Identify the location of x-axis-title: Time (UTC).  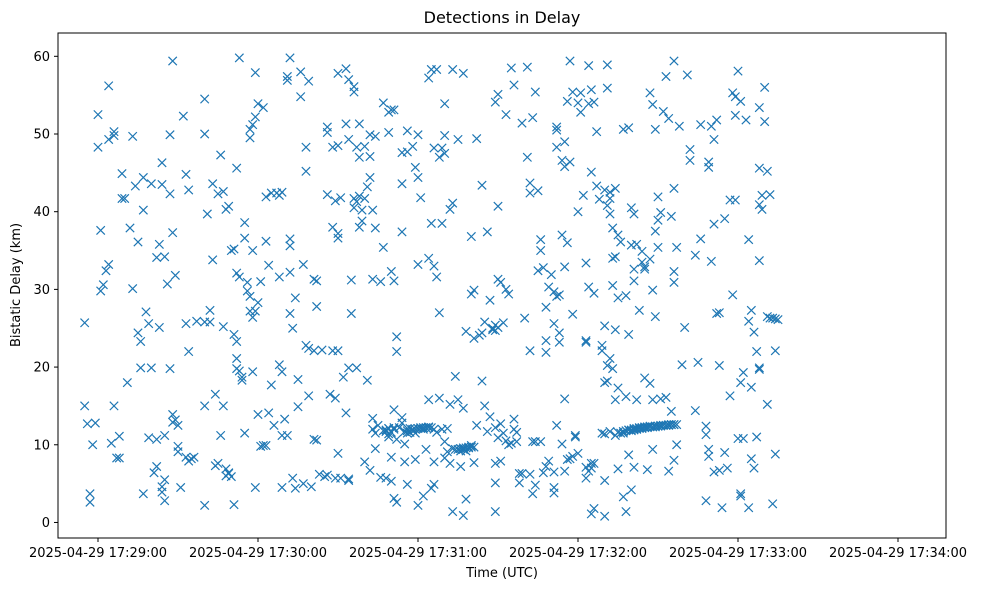
(501, 573).